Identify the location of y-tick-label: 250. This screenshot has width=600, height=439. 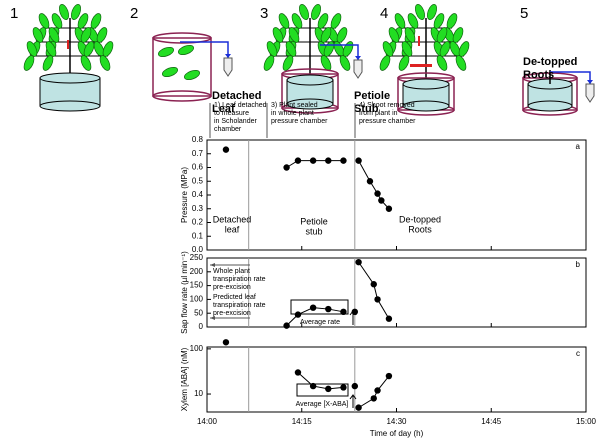
(197, 257).